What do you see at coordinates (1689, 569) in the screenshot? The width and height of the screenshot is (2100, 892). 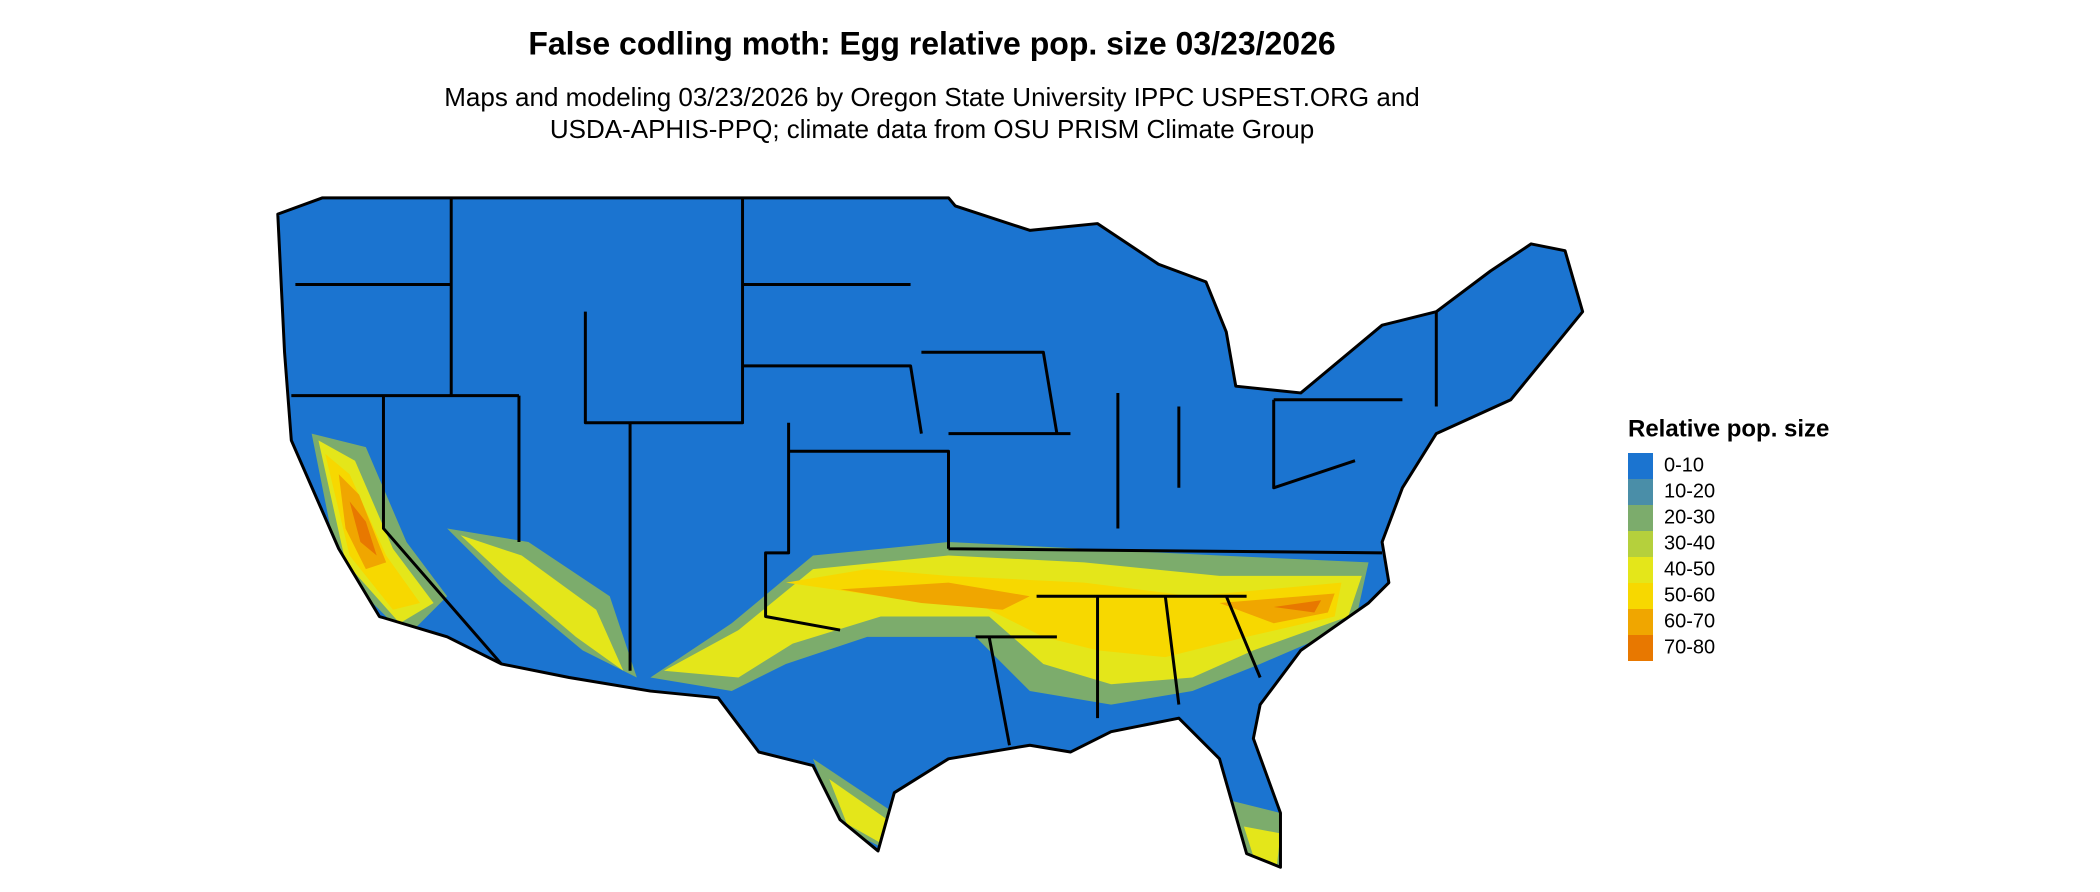 I see `legend-label: 40-50` at bounding box center [1689, 569].